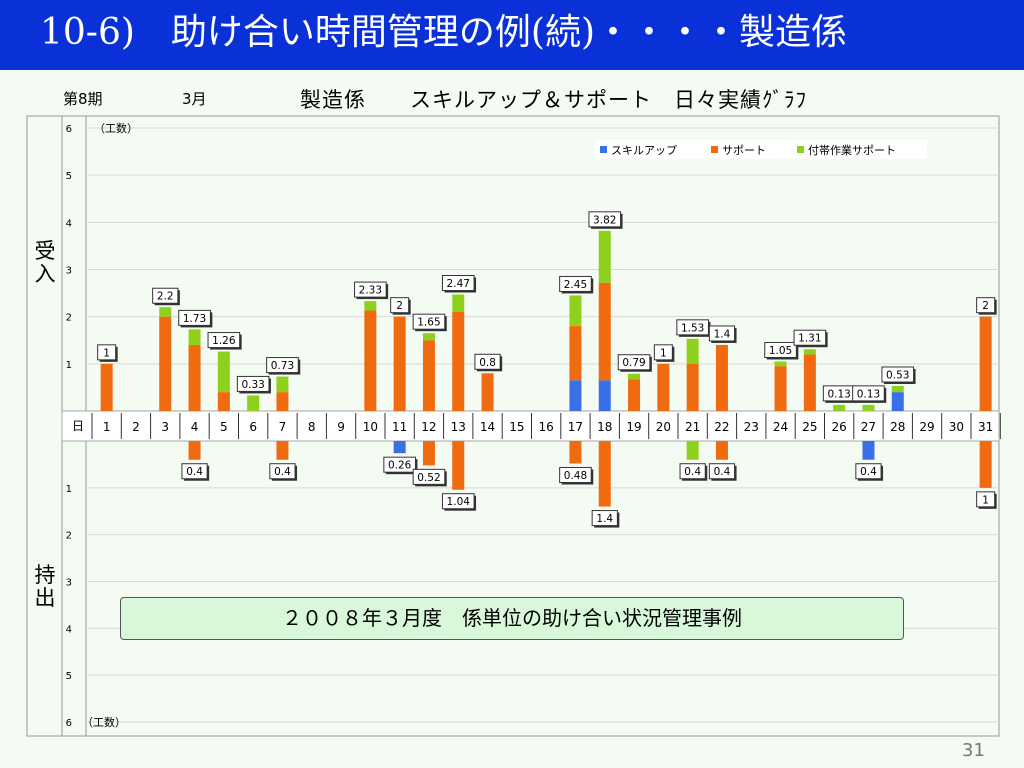  I want to click on day-tick-label: 15, so click(516, 427).